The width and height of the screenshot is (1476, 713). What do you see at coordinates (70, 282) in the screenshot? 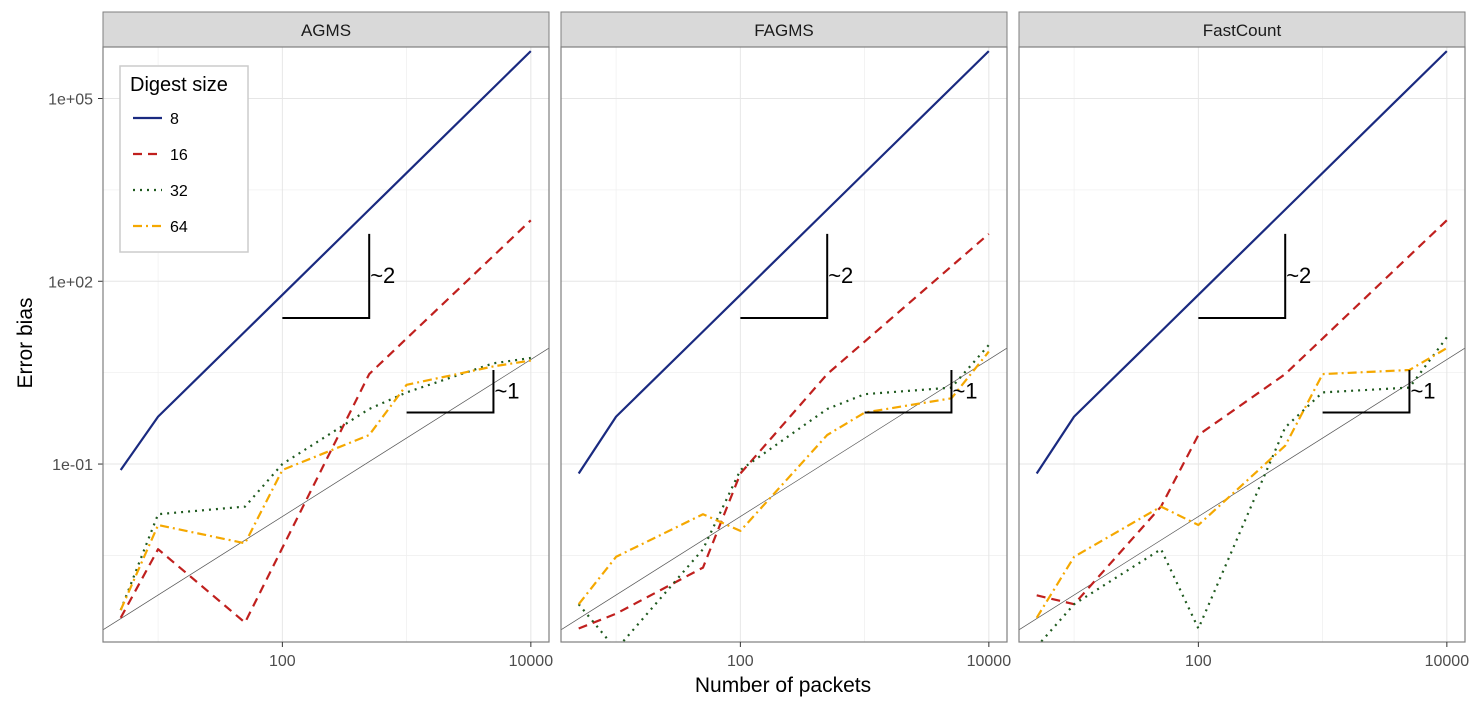
I see `y-tick-label: 1e+02` at bounding box center [70, 282].